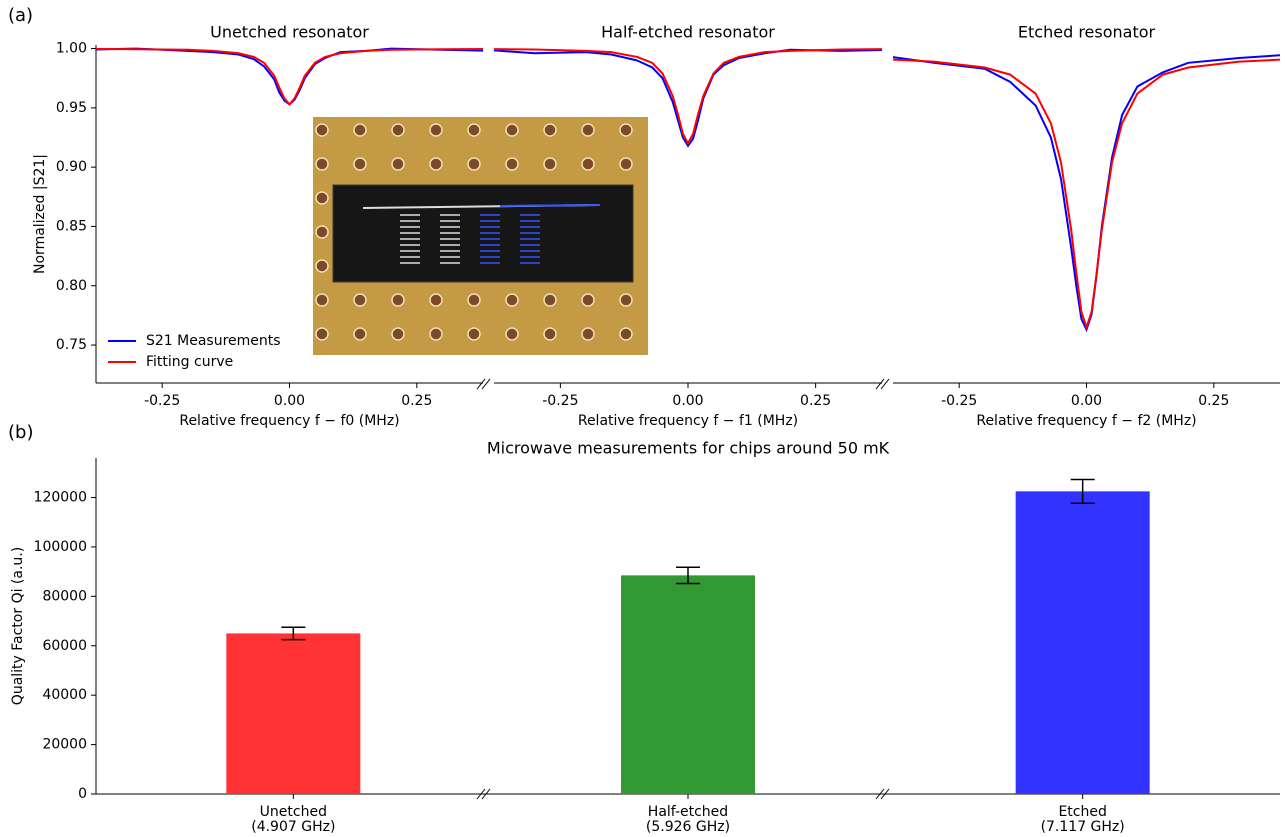 This screenshot has width=1285, height=837. I want to click on inset-photo, so click(480, 236).